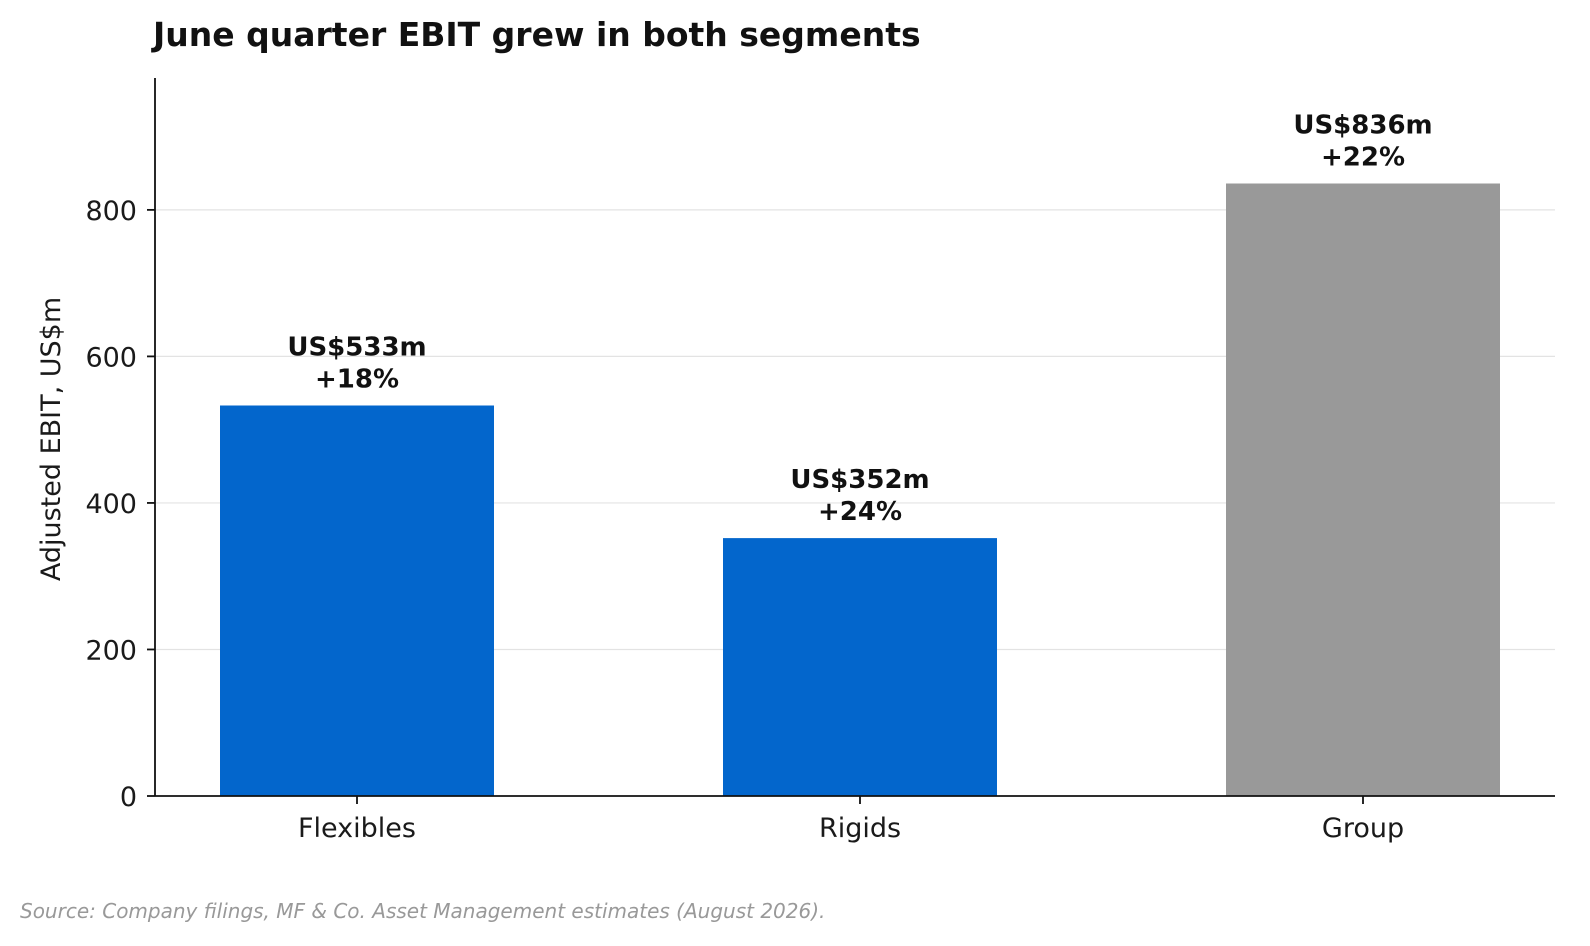 This screenshot has width=1590, height=946. What do you see at coordinates (1363, 158) in the screenshot?
I see `bar-data-label: +22%` at bounding box center [1363, 158].